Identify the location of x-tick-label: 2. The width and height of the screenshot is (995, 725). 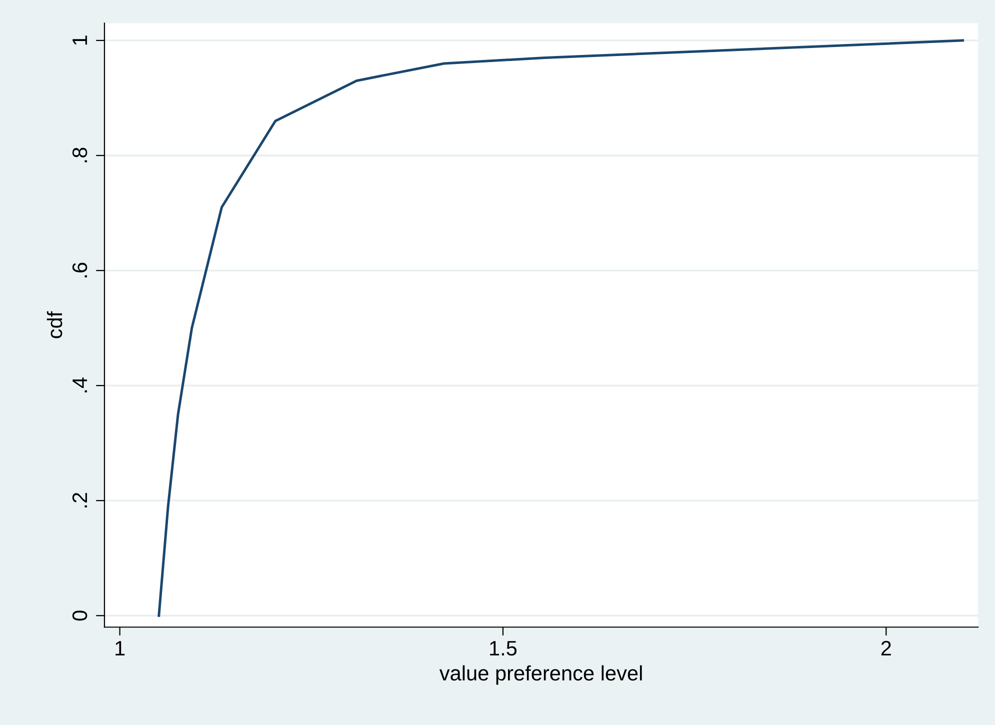
(886, 648).